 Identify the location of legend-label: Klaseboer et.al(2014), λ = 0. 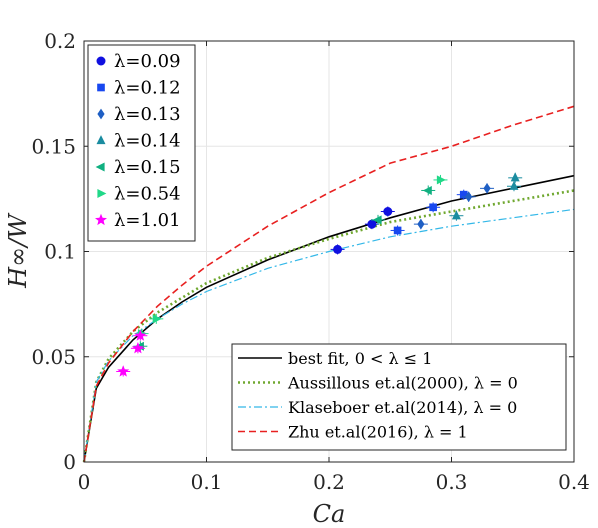
(402, 407).